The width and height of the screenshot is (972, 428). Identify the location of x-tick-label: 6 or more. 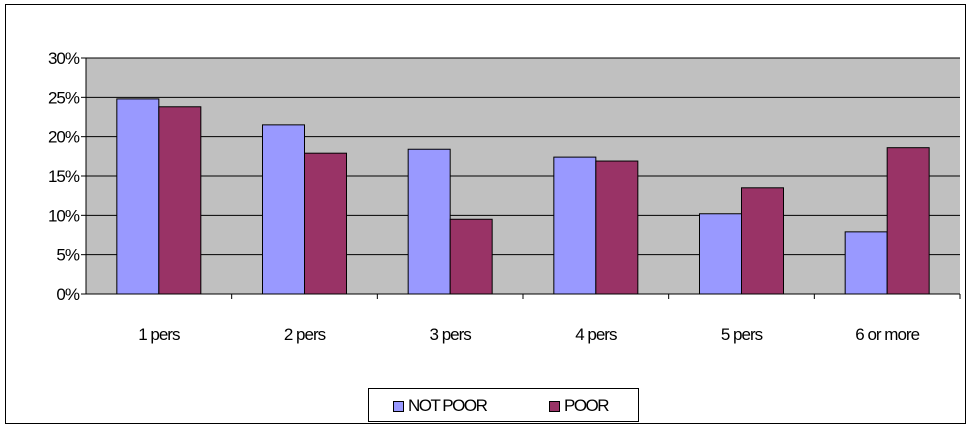
(887, 334).